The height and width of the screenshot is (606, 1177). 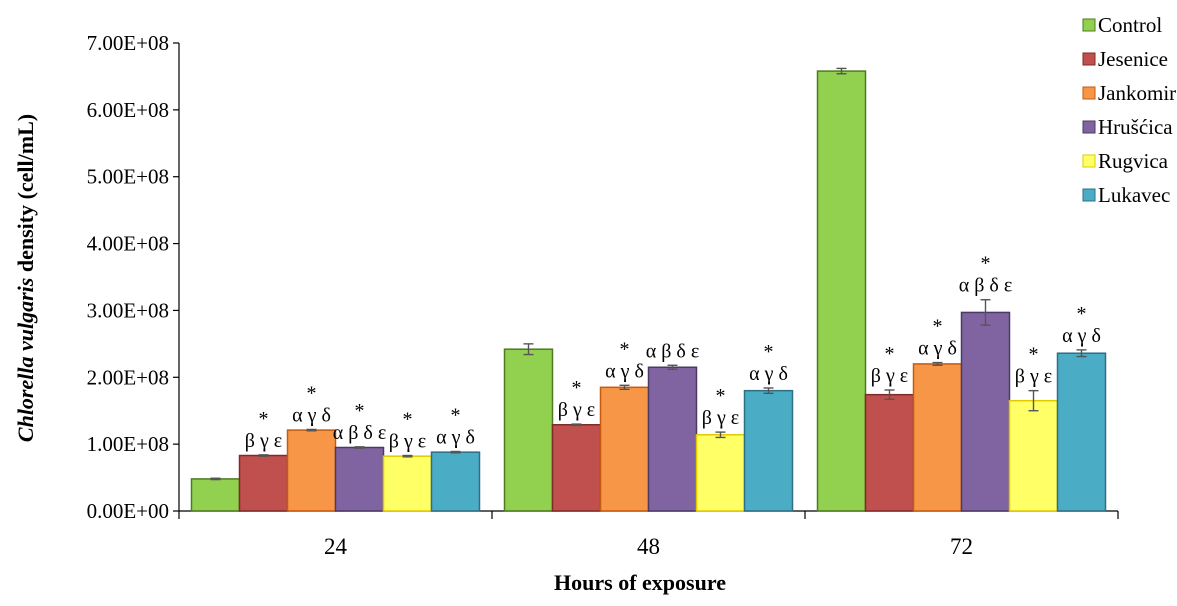 I want to click on legend-label: Jesenice, so click(x=1133, y=59).